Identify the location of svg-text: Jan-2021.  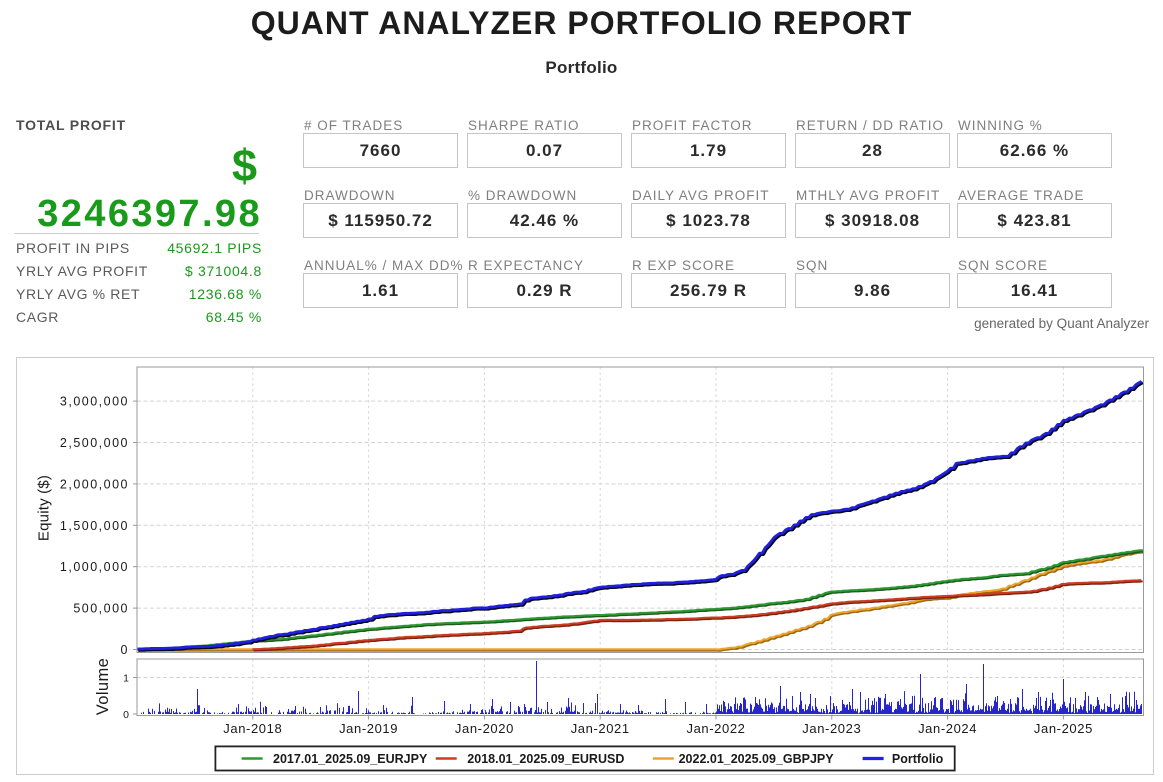
(600, 728).